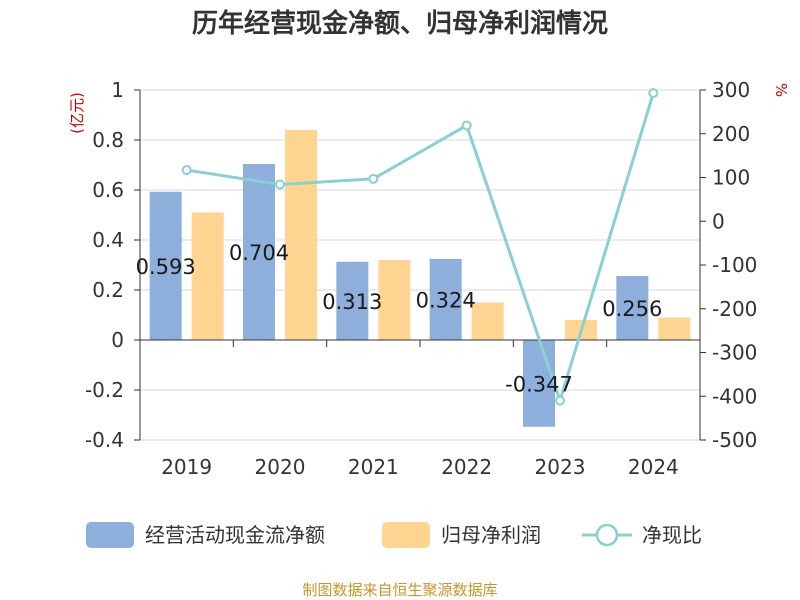 This screenshot has width=800, height=600. Describe the element at coordinates (560, 467) in the screenshot. I see `x-tick-label: 2023` at that location.